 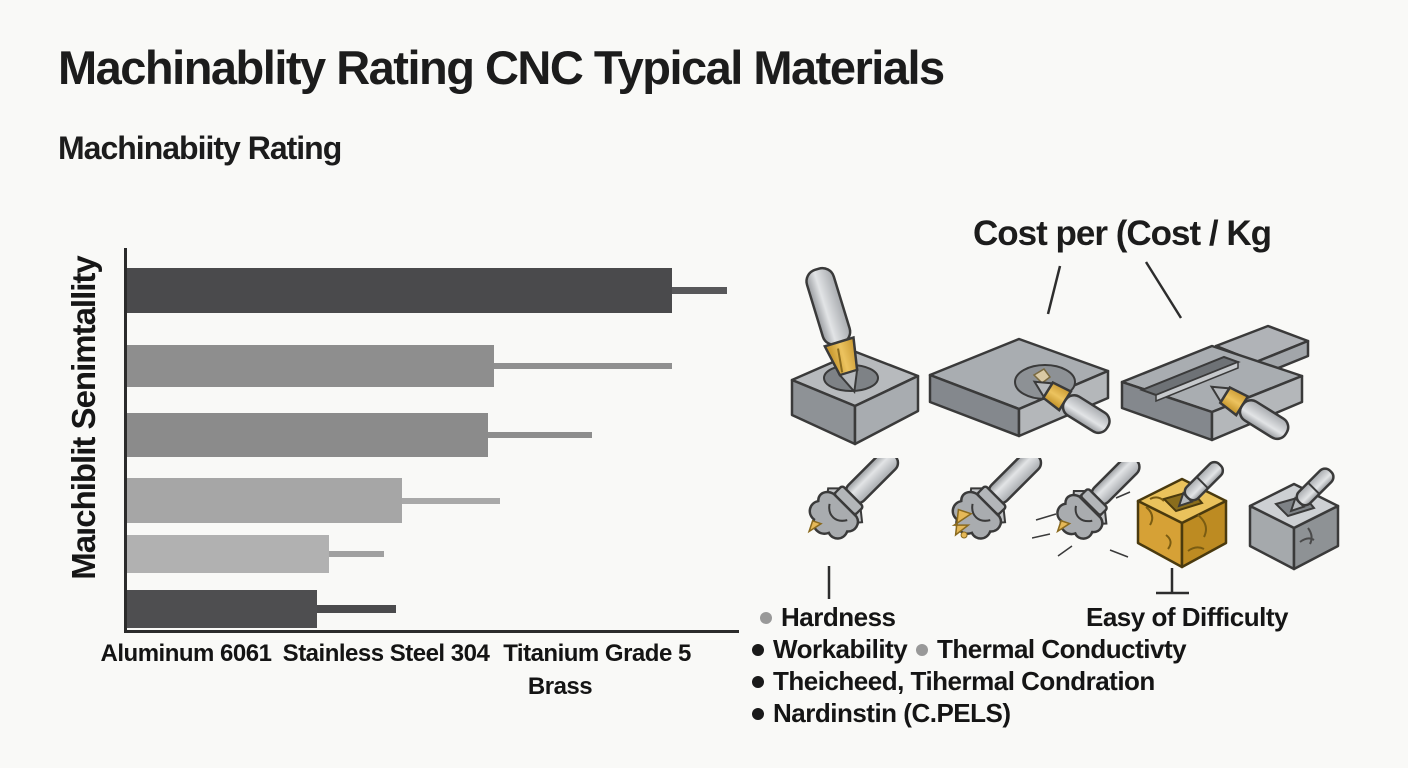 What do you see at coordinates (1212, 390) in the screenshot?
I see `slot-mill-slab-icon` at bounding box center [1212, 390].